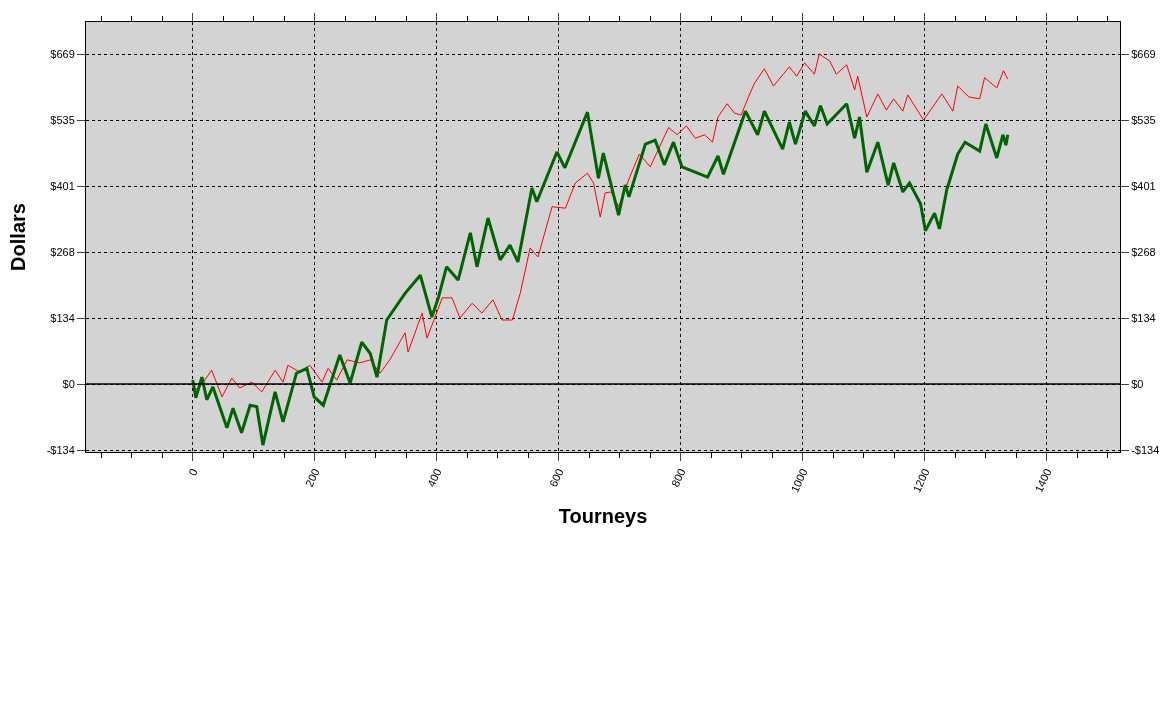 Image resolution: width=1176 pixels, height=720 pixels. What do you see at coordinates (1043, 480) in the screenshot?
I see `x-tick-label: 1400` at bounding box center [1043, 480].